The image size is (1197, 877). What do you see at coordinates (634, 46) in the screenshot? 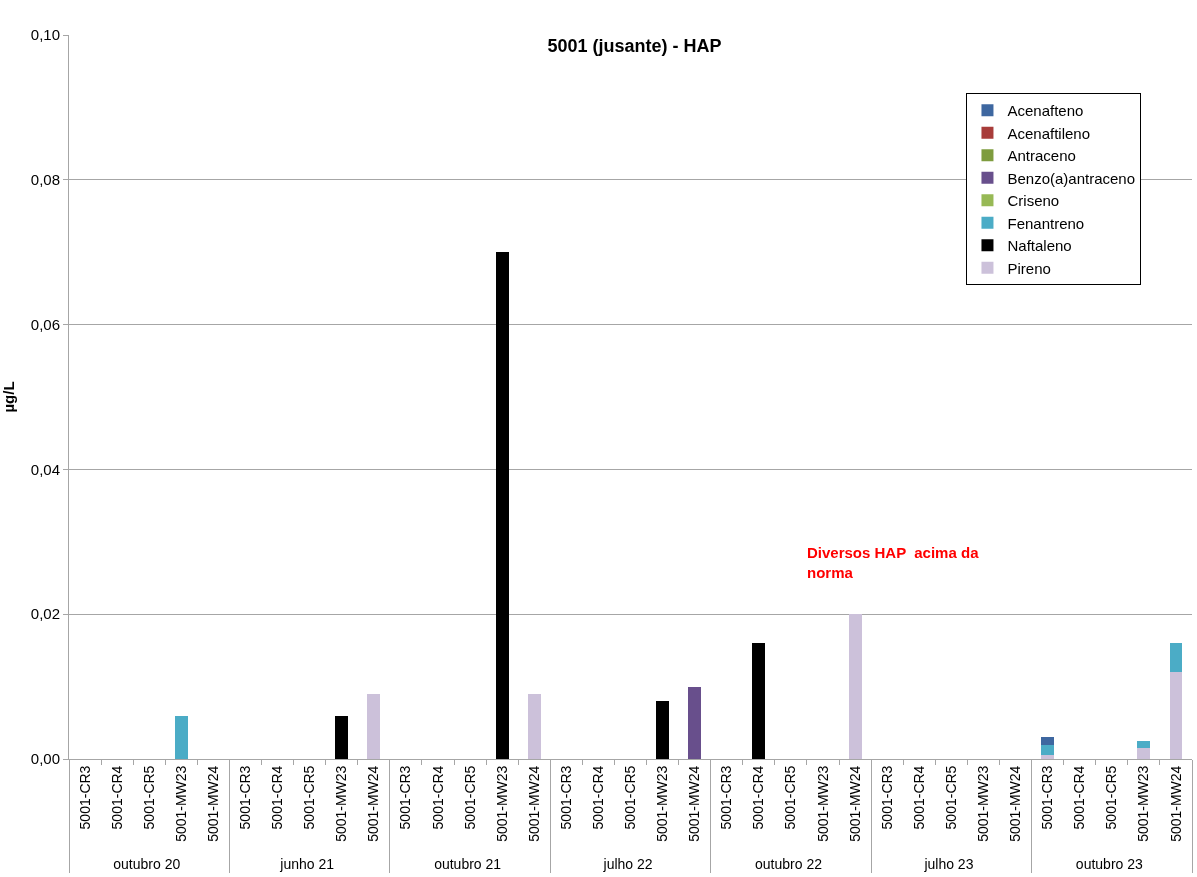
I see `chart-title: 5001 (jusante) - HAP` at bounding box center [634, 46].